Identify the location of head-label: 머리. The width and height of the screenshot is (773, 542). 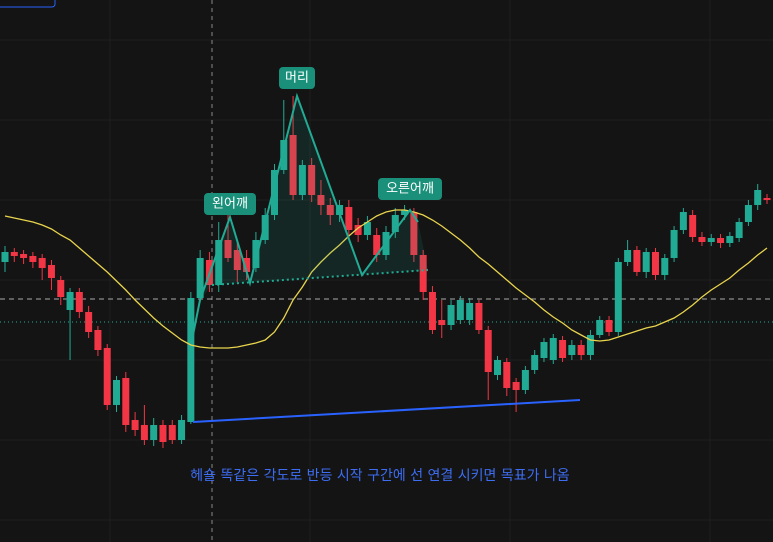
(297, 78).